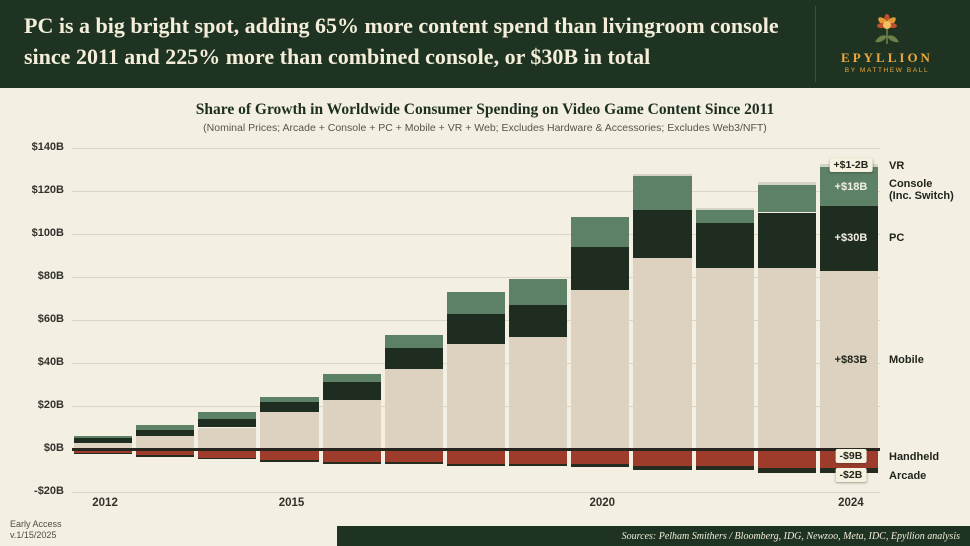 The height and width of the screenshot is (546, 970). Describe the element at coordinates (662, 193) in the screenshot. I see `bar-segment-console-2021` at that location.